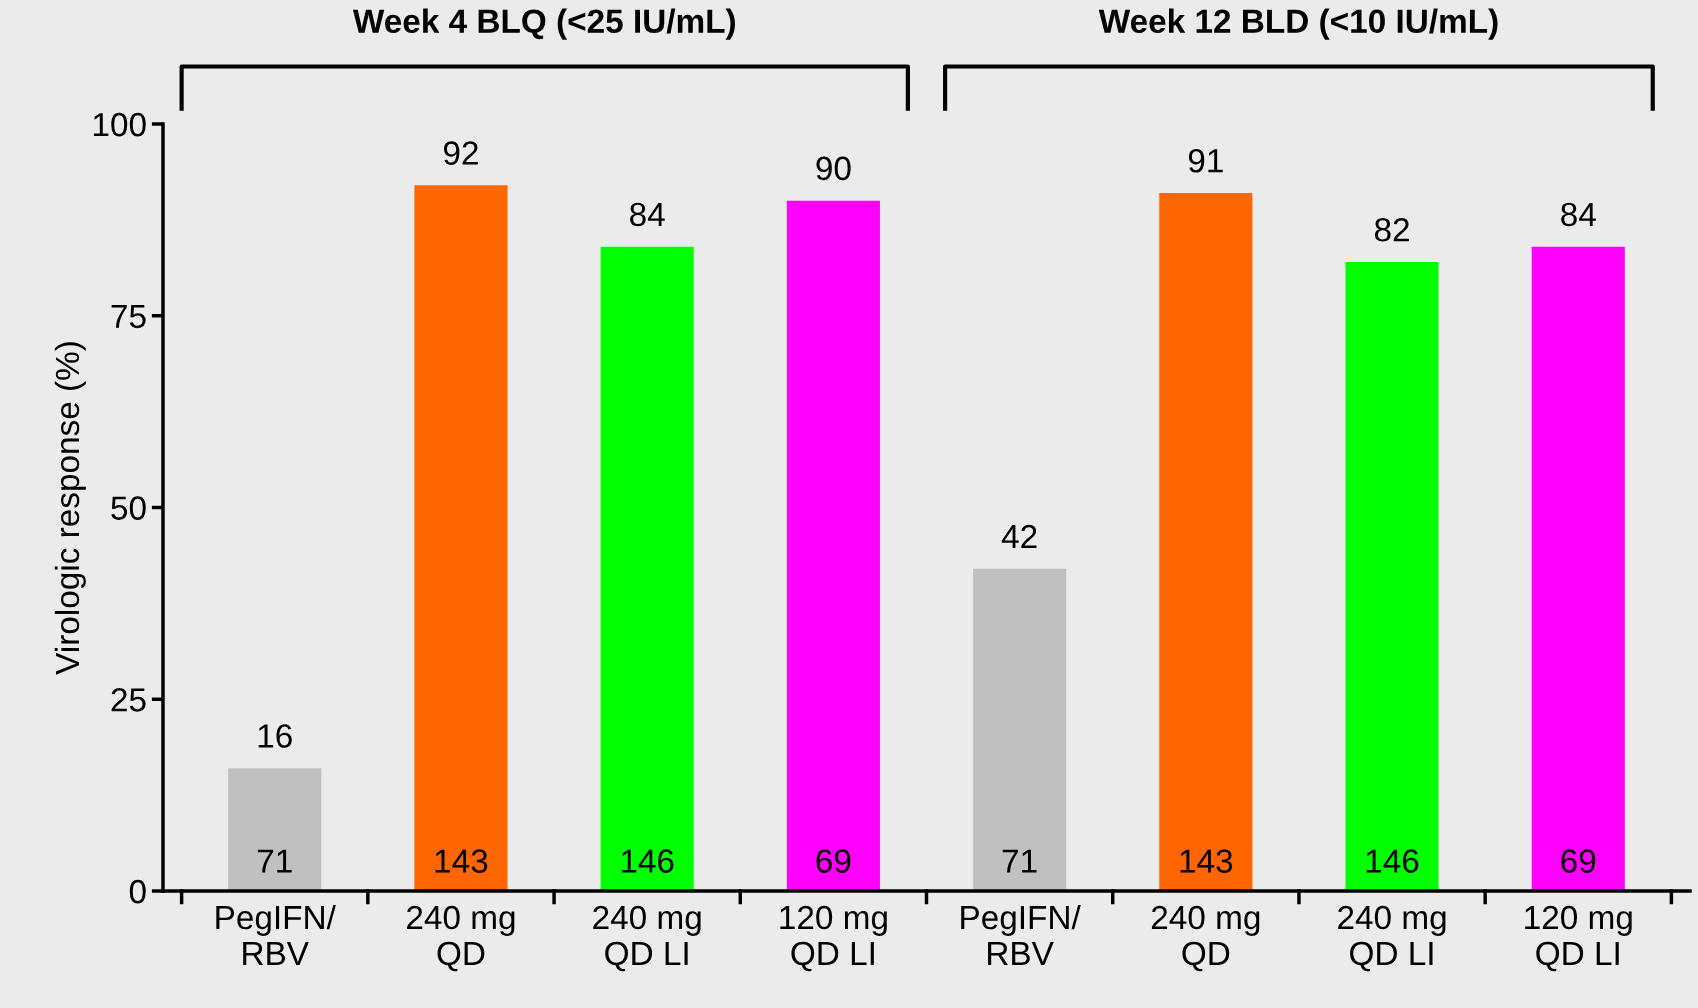 The width and height of the screenshot is (1698, 1008). What do you see at coordinates (1391, 229) in the screenshot?
I see `data-label: 82` at bounding box center [1391, 229].